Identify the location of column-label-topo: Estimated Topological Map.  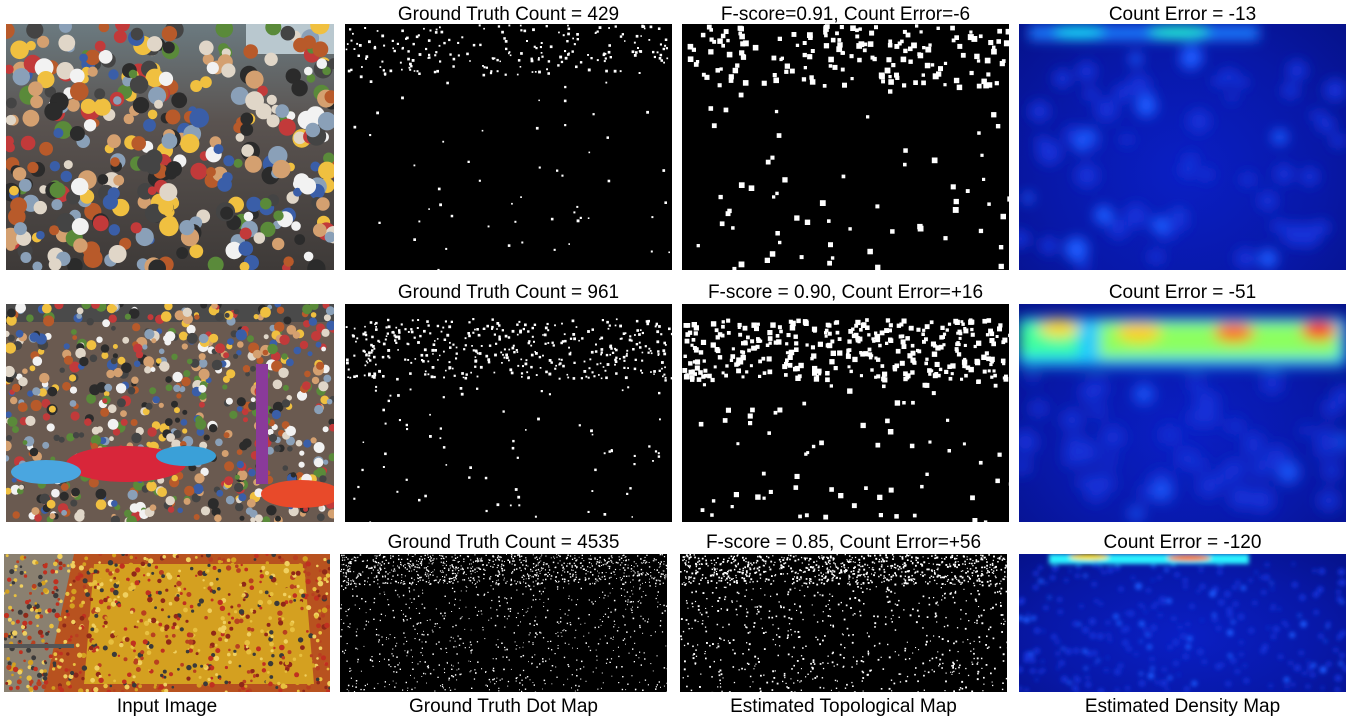
(843, 706).